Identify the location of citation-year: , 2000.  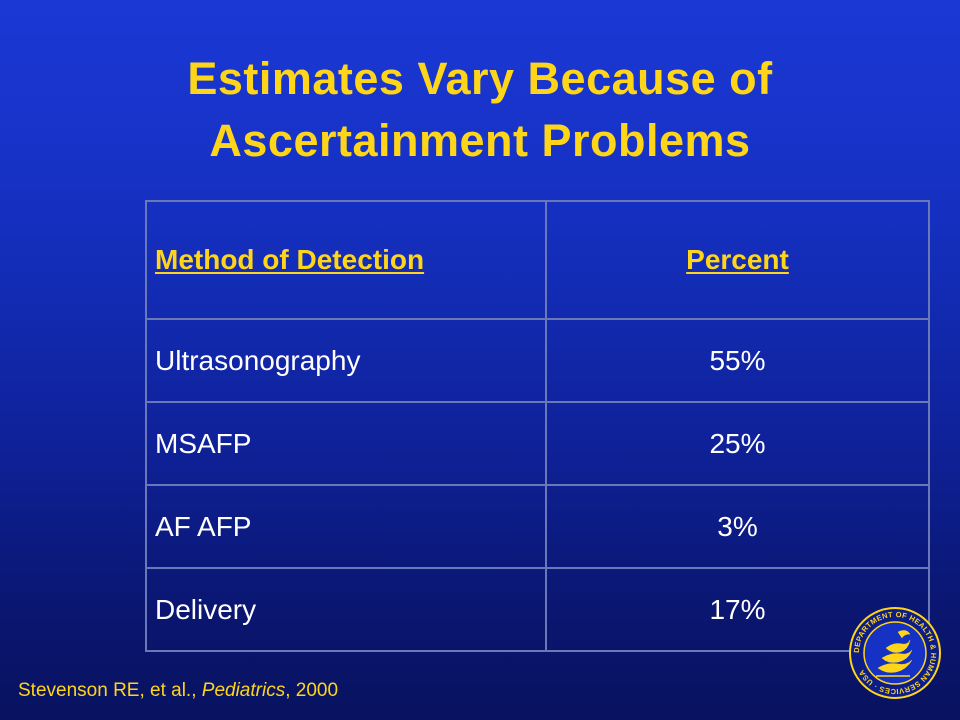
(312, 690).